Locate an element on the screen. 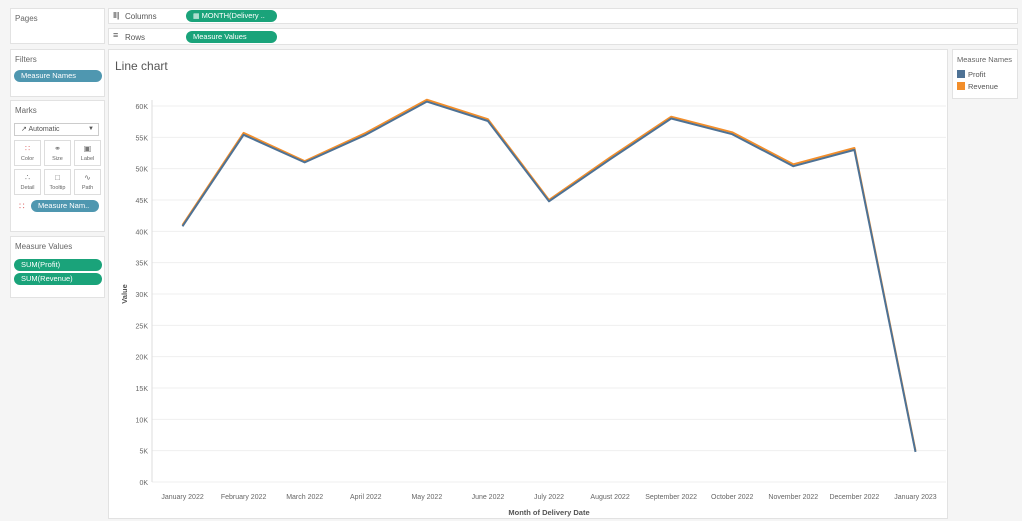 The width and height of the screenshot is (1022, 521). legend-swatch-profit is located at coordinates (961, 74).